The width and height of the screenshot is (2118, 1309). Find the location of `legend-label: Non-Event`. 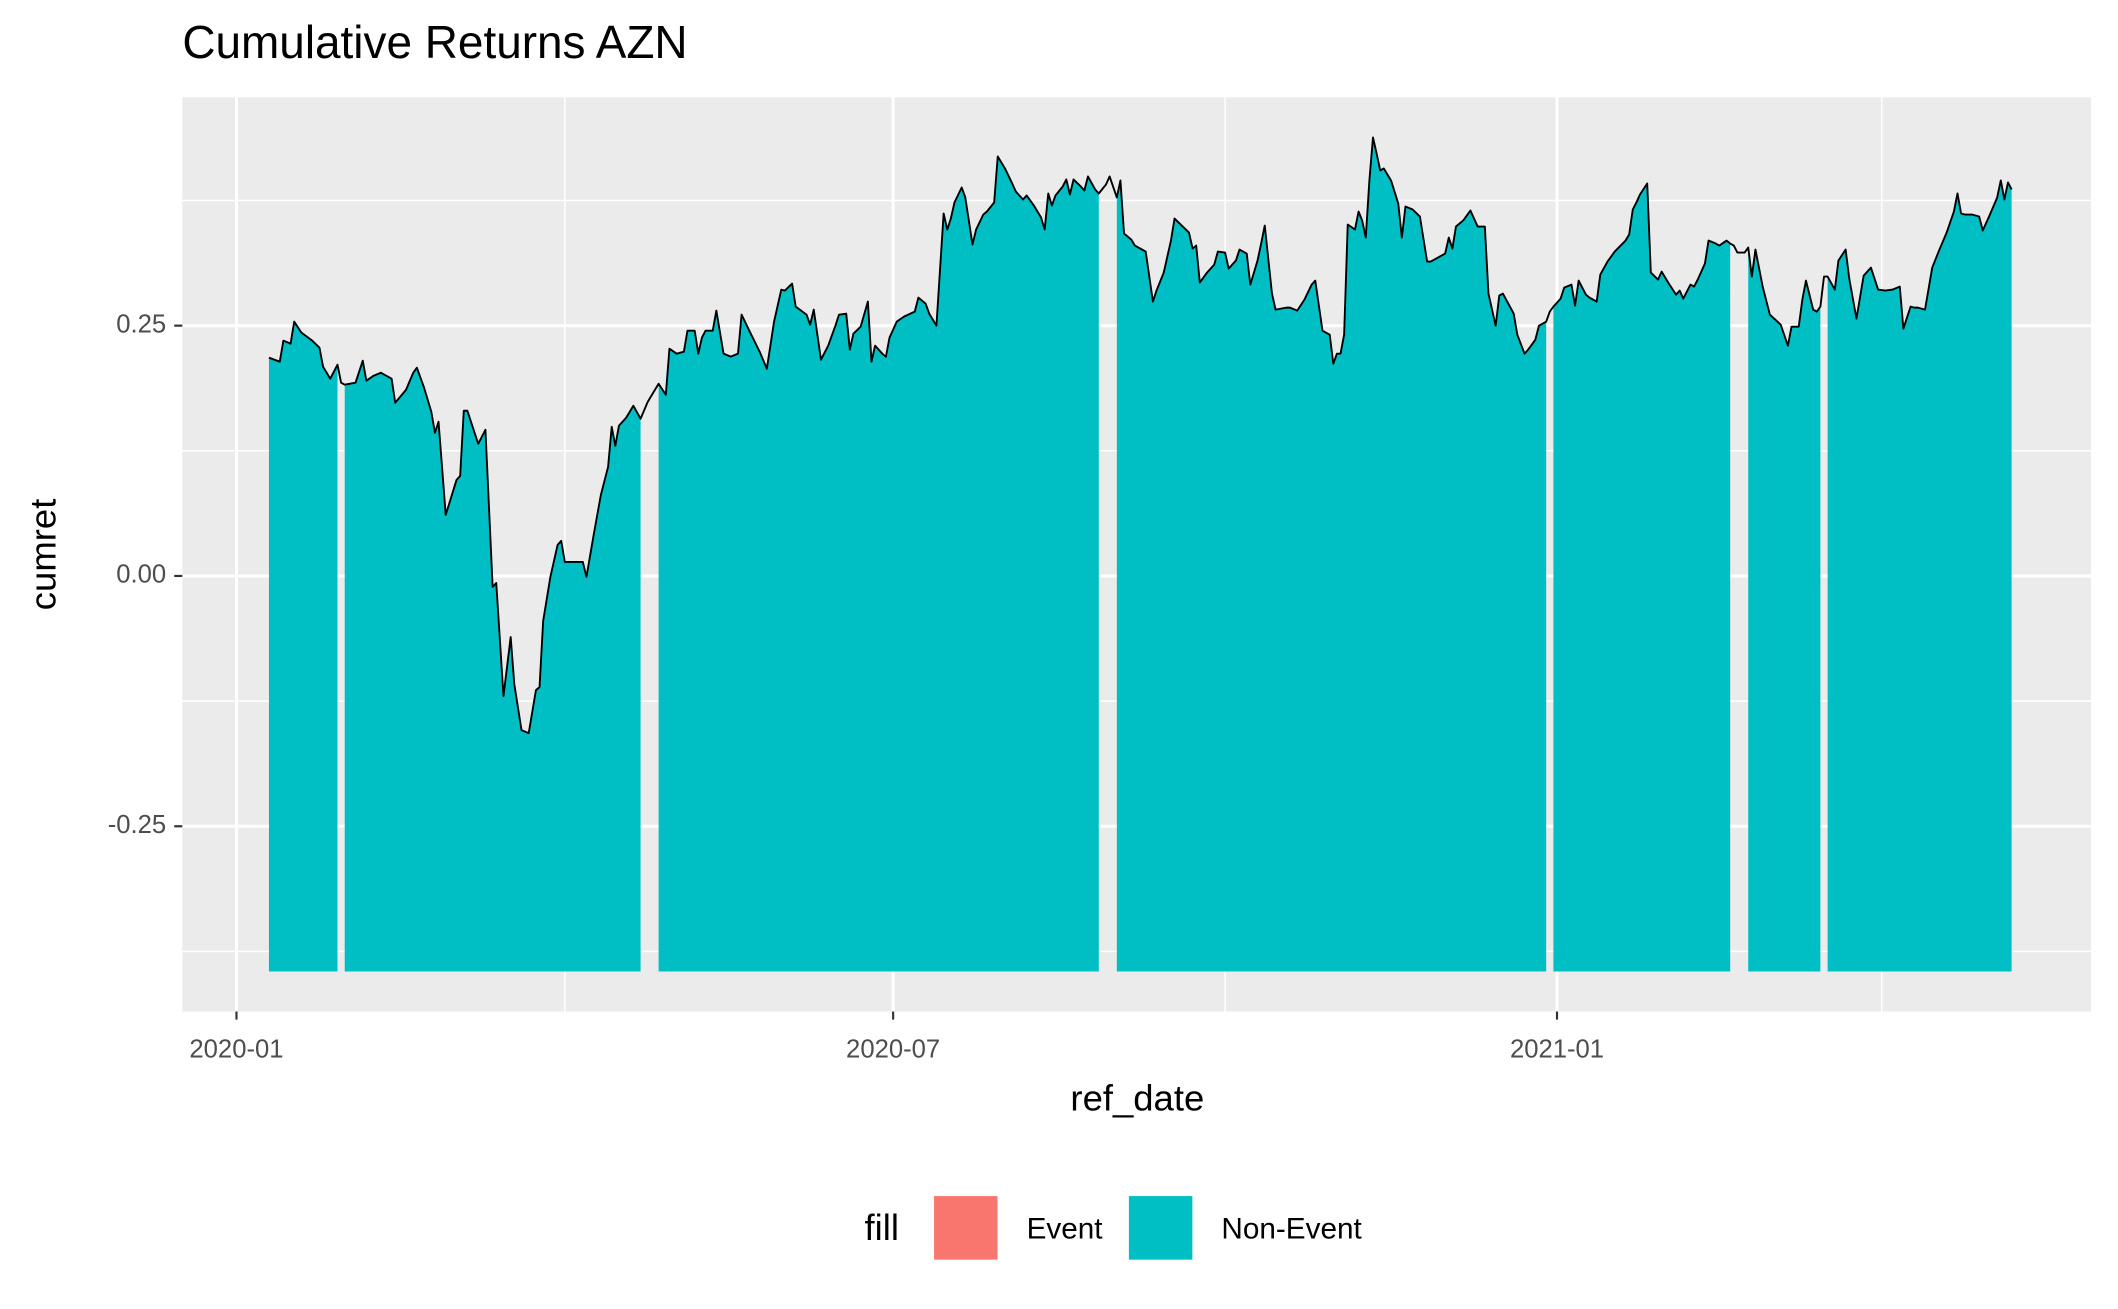

legend-label: Non-Event is located at coordinates (1291, 1228).